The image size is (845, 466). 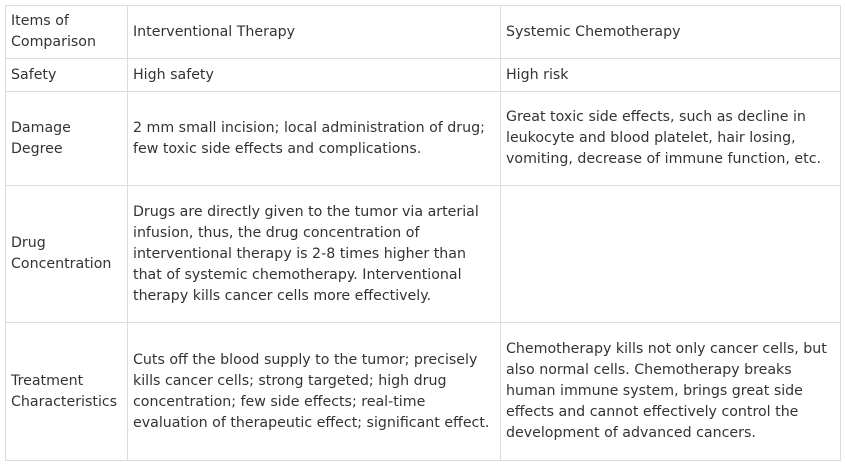 What do you see at coordinates (66, 32) in the screenshot?
I see `header-cell: Items of Comparison` at bounding box center [66, 32].